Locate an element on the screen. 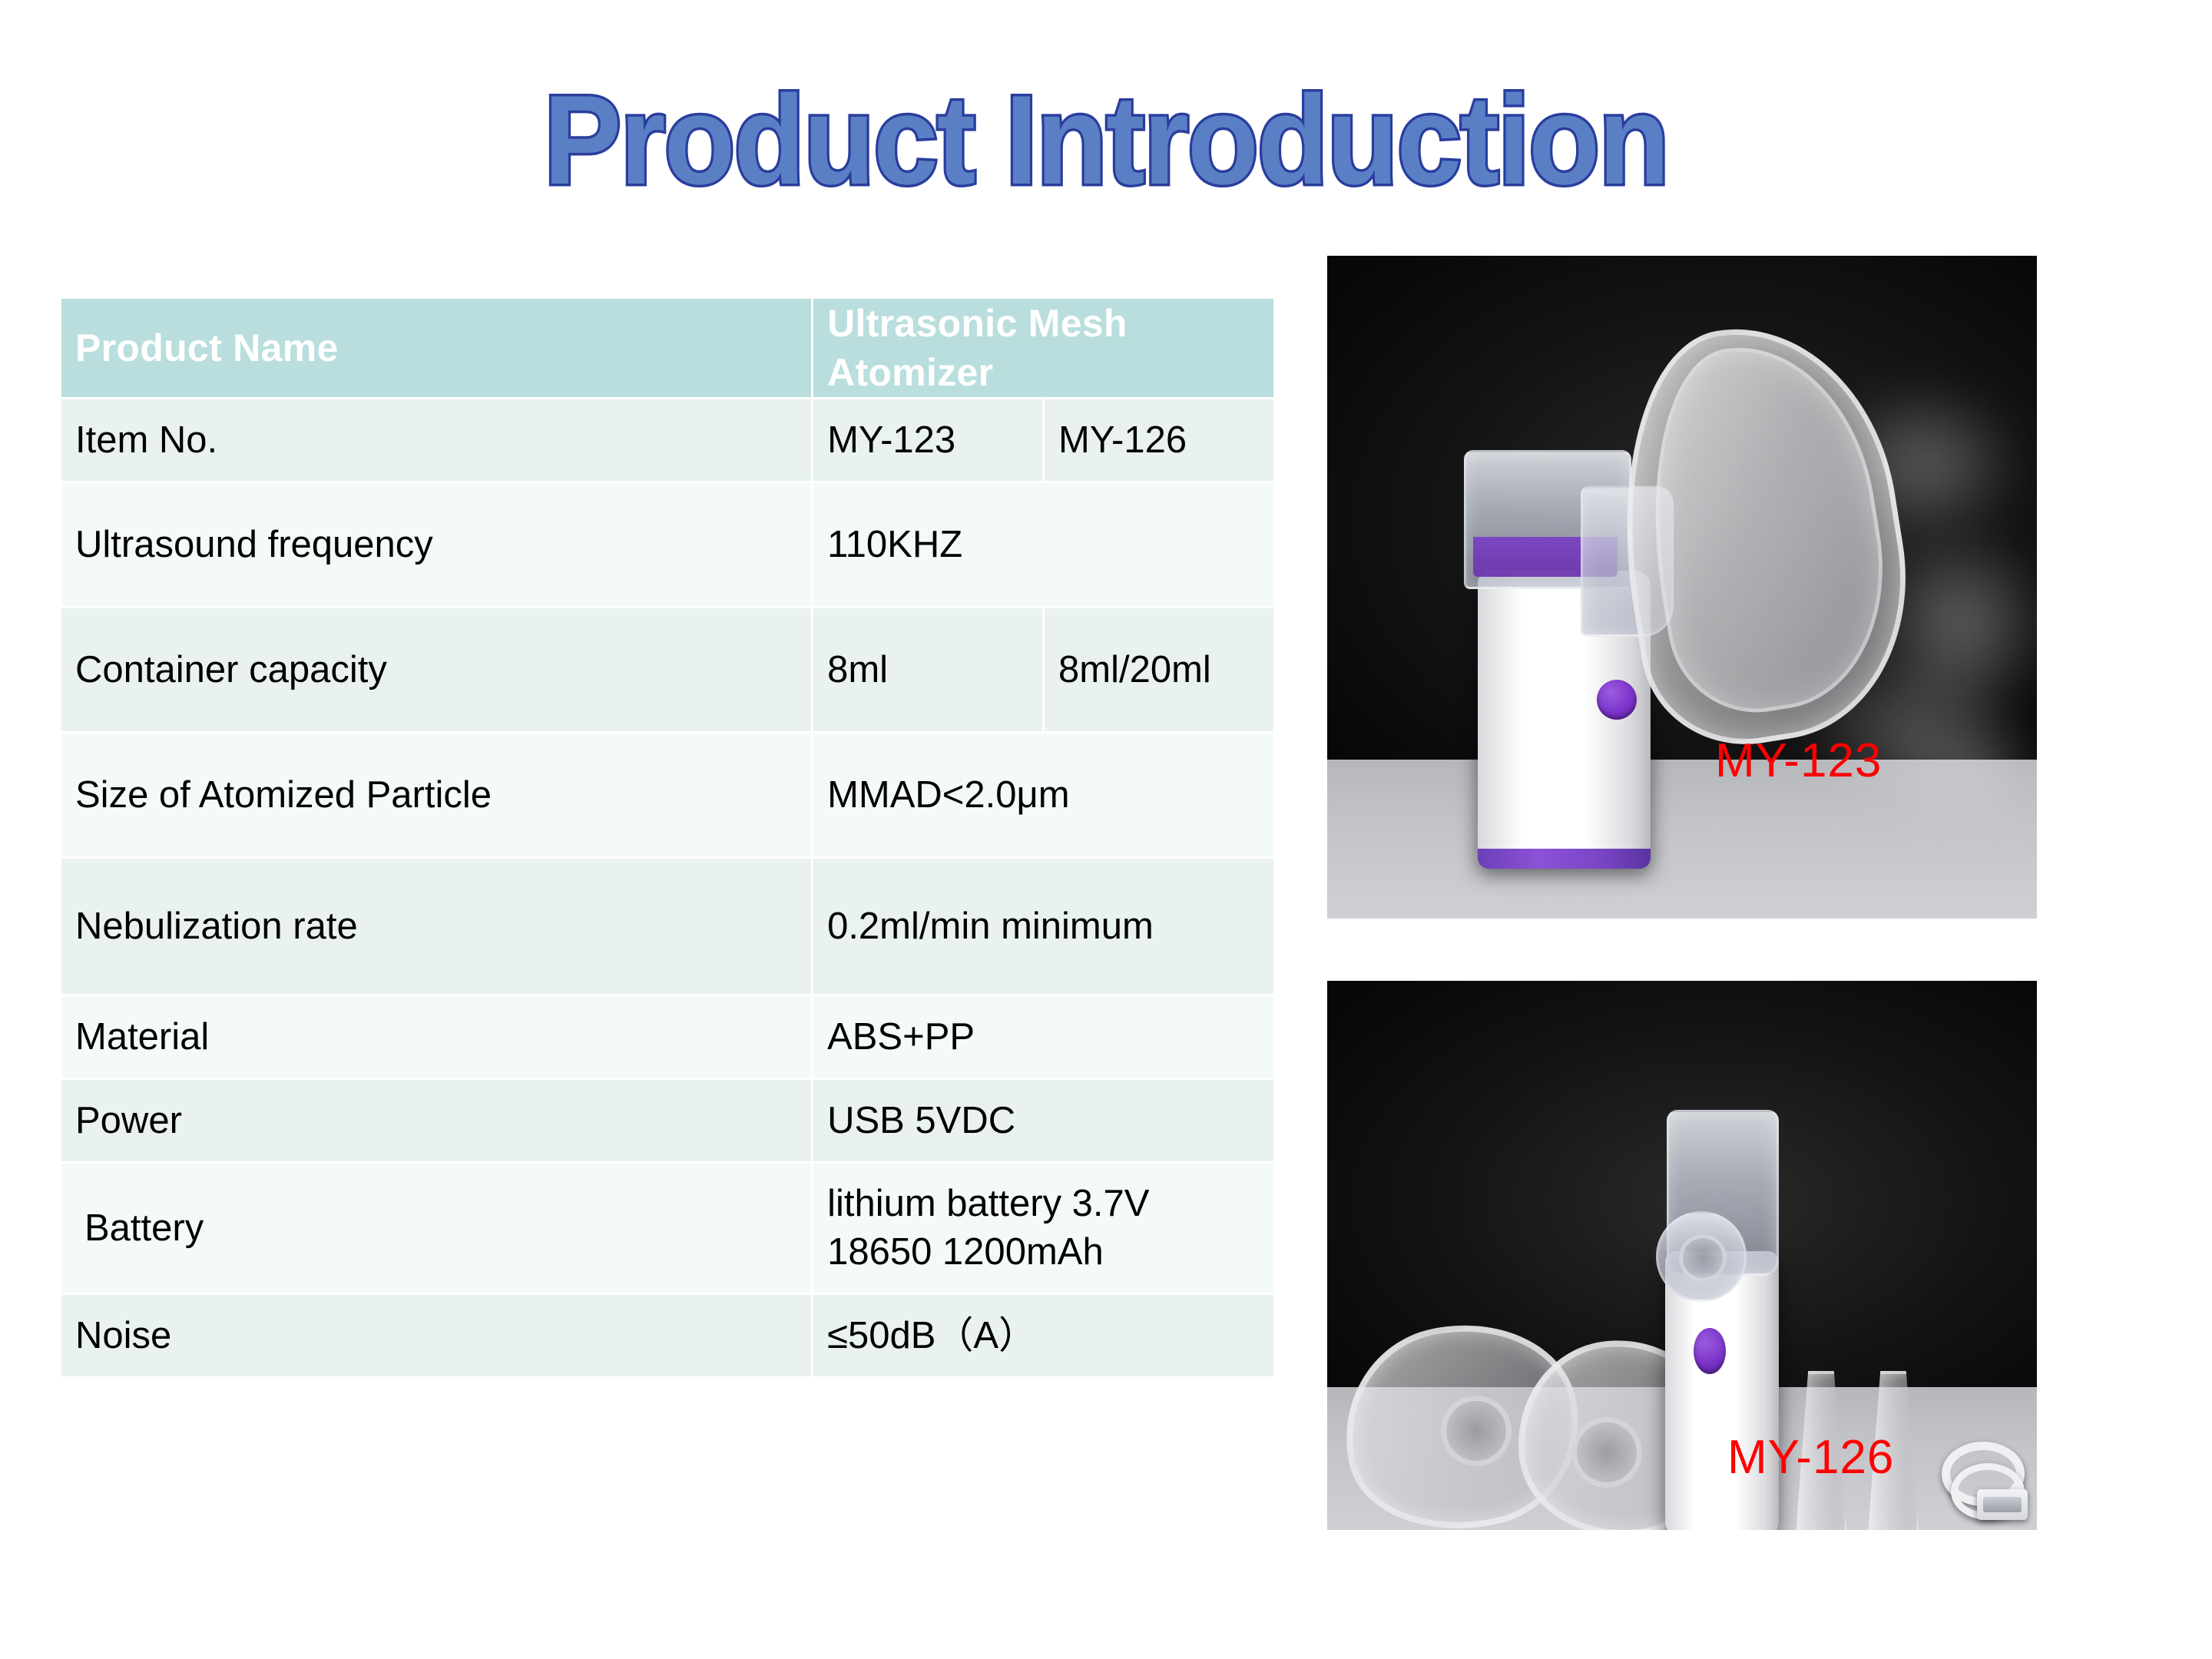 The width and height of the screenshot is (2212, 1659). product-photo-my123: MY-123 is located at coordinates (1682, 588).